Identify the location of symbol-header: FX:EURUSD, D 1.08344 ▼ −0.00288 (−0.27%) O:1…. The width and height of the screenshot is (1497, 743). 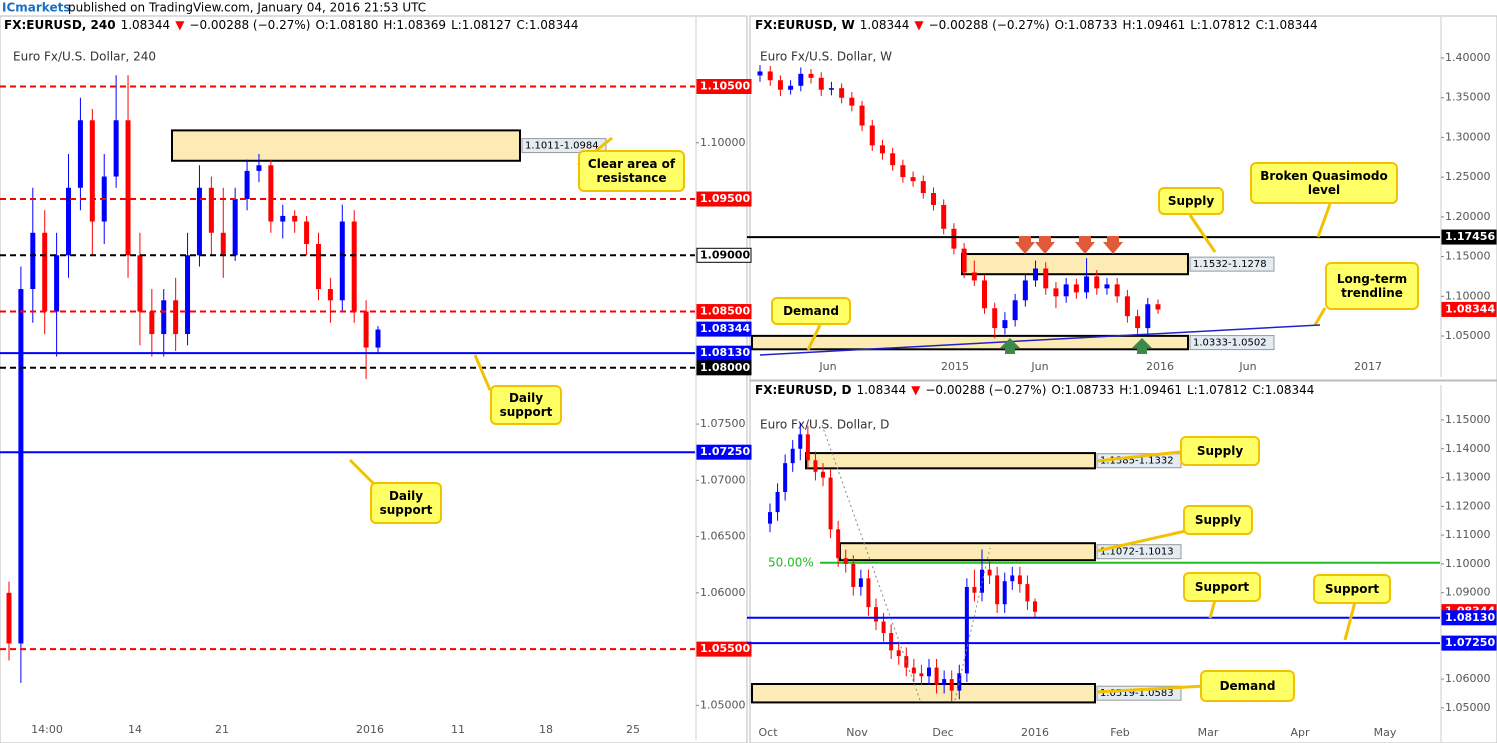
(1034, 390).